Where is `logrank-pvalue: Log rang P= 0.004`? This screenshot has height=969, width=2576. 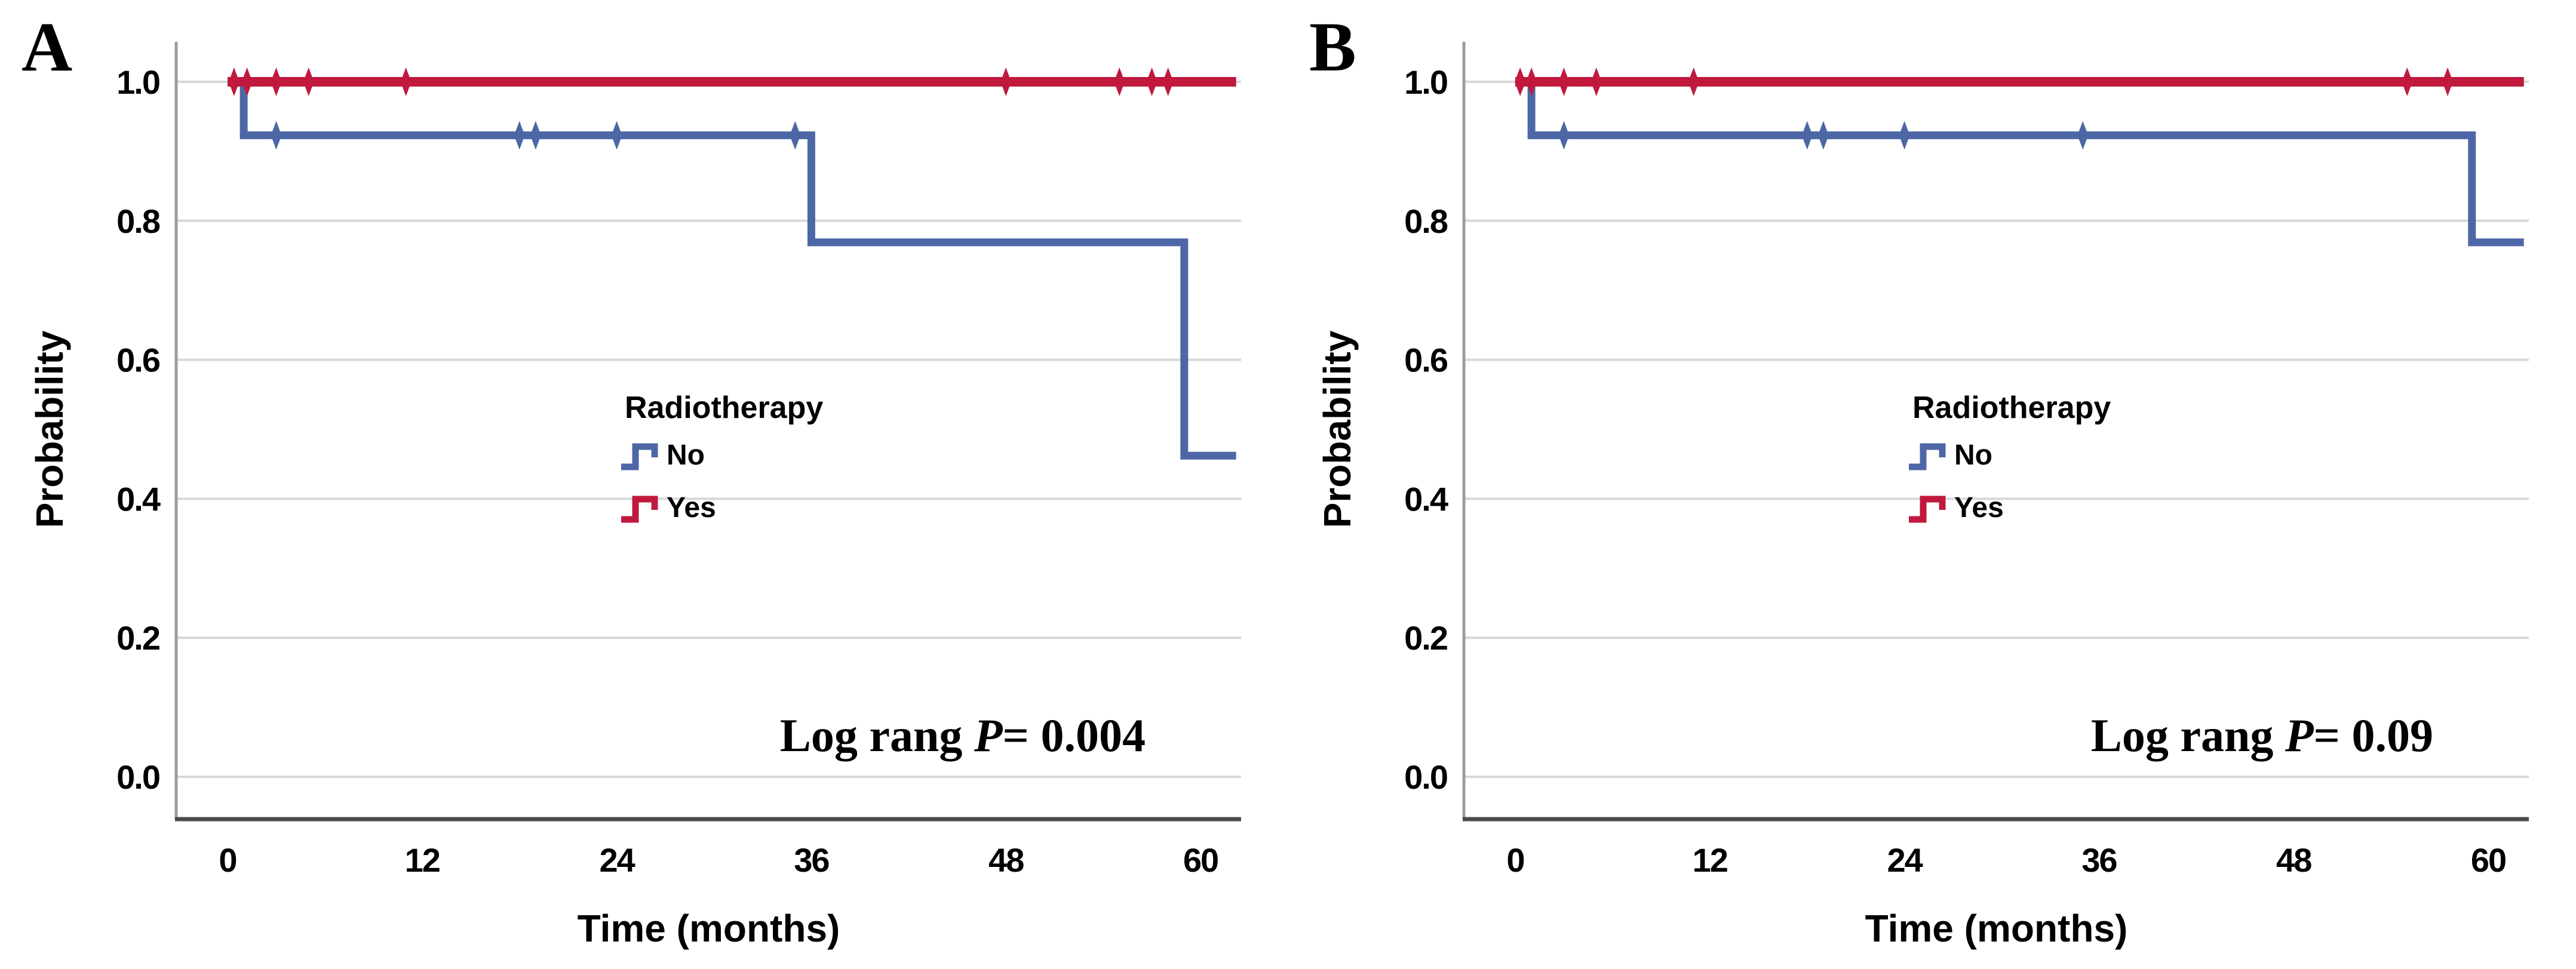 logrank-pvalue: Log rang P= 0.004 is located at coordinates (963, 735).